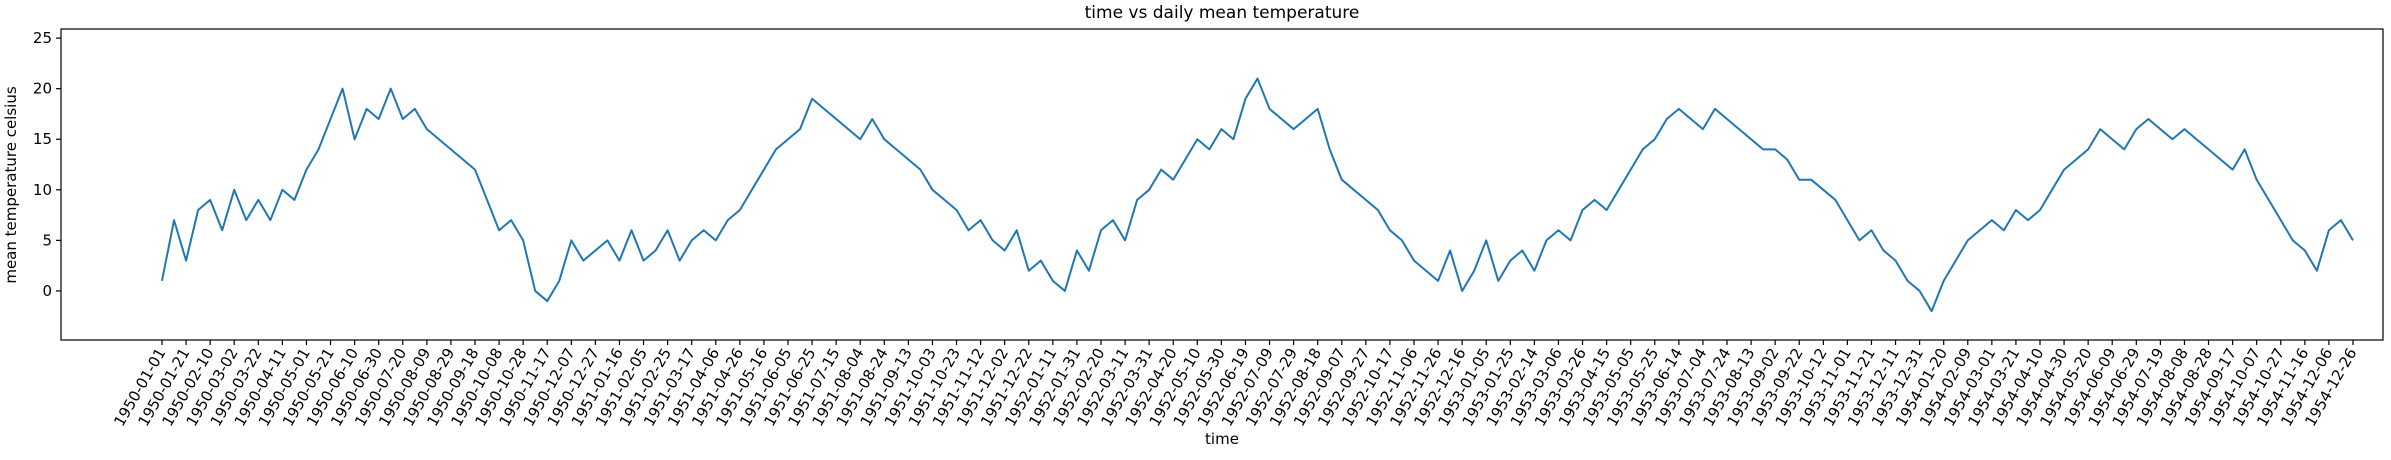 This screenshot has width=2391, height=460. I want to click on chart-title: time vs daily mean temperature, so click(1222, 13).